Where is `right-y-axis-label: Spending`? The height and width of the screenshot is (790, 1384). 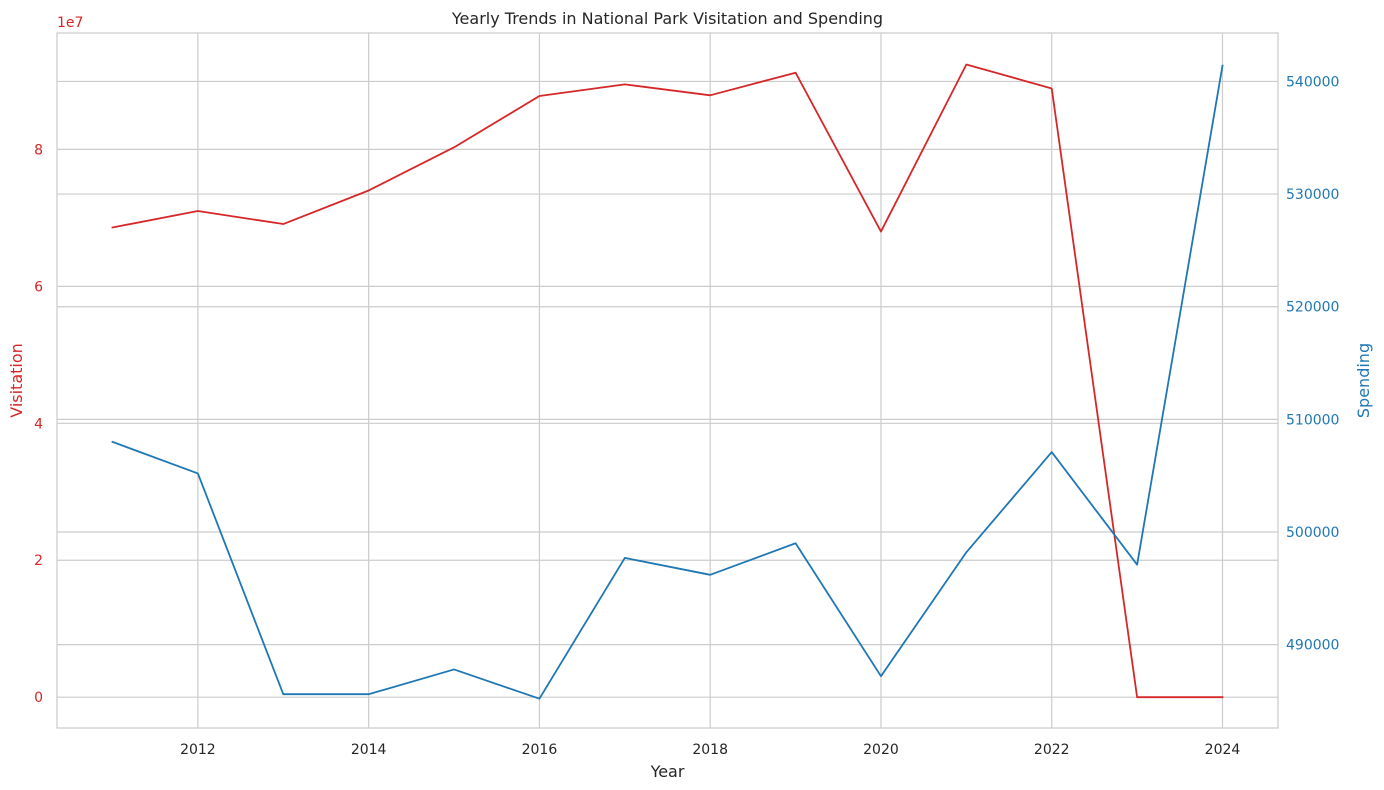 right-y-axis-label: Spending is located at coordinates (1363, 380).